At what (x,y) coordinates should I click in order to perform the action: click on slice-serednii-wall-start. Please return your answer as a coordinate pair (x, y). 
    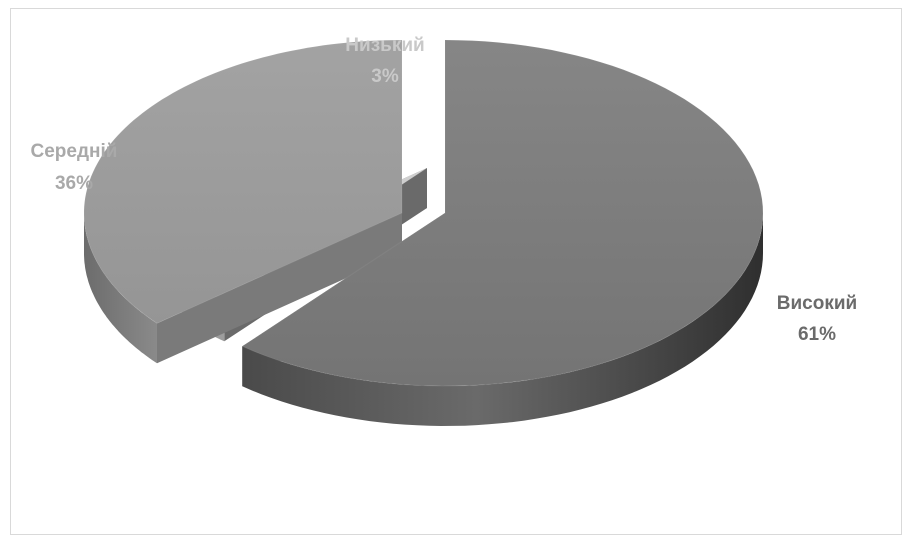
    Looking at the image, I should click on (279, 288).